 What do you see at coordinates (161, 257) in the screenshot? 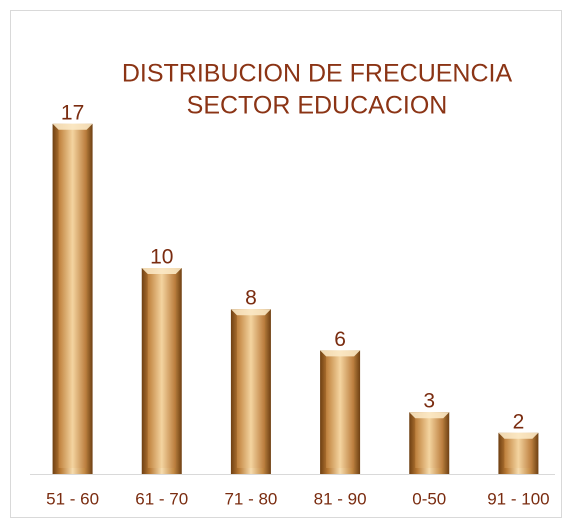
I see `value-label: 10` at bounding box center [161, 257].